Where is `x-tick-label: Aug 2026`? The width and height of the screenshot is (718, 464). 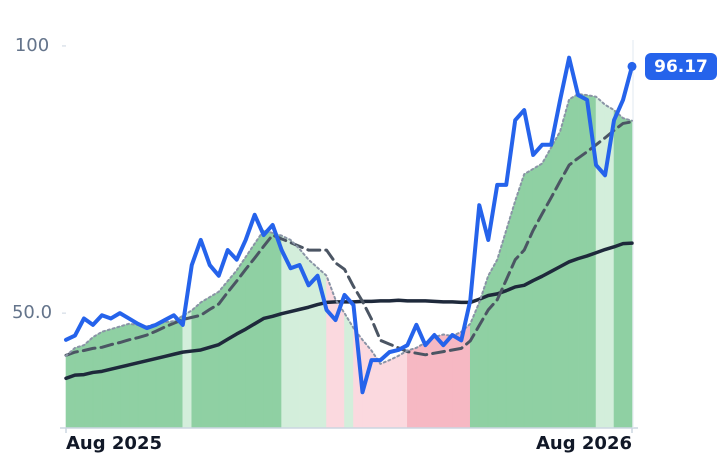 x-tick-label: Aug 2026 is located at coordinates (584, 443).